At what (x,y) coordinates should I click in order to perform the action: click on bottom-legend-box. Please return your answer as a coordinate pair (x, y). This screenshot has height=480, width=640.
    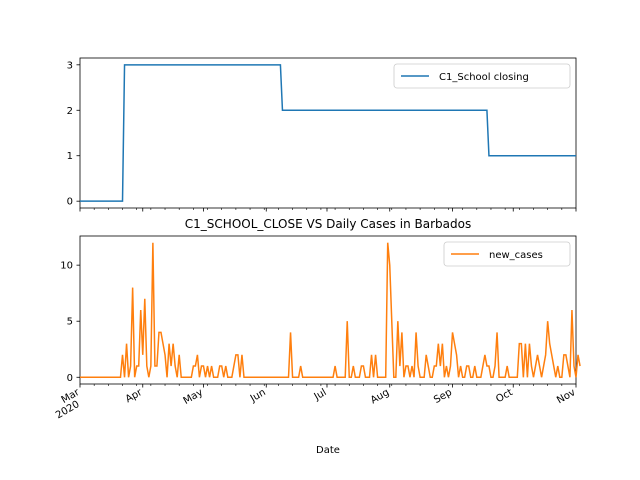
    Looking at the image, I should click on (507, 254).